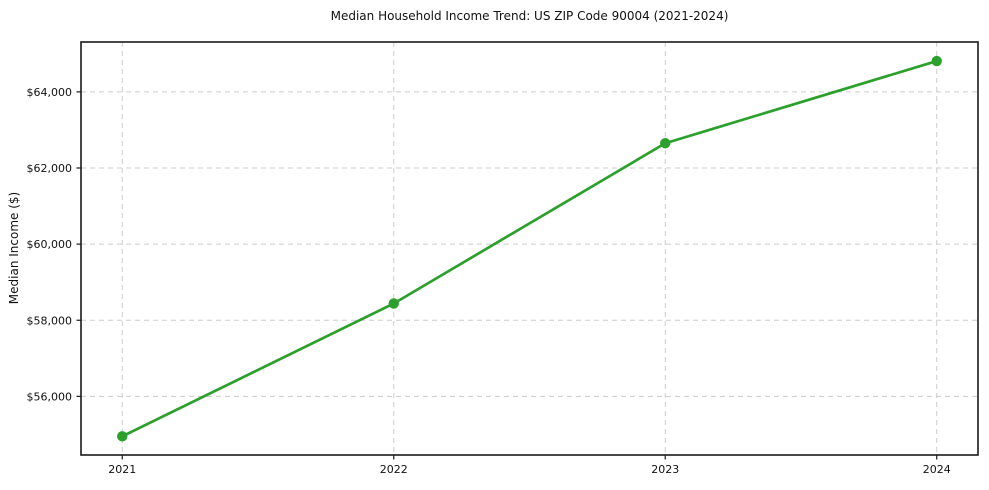  Describe the element at coordinates (50, 92) in the screenshot. I see `y-tick-label: $64,000` at that location.